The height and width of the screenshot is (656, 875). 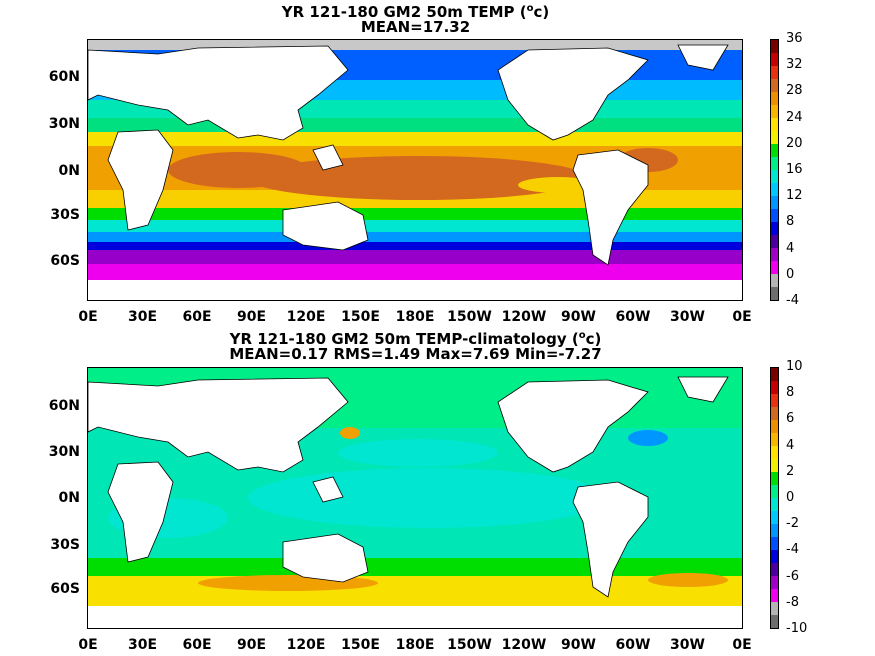 I want to click on panel1-title: YR 121-180 GM2 50m TEMP (oc), so click(x=415, y=10).